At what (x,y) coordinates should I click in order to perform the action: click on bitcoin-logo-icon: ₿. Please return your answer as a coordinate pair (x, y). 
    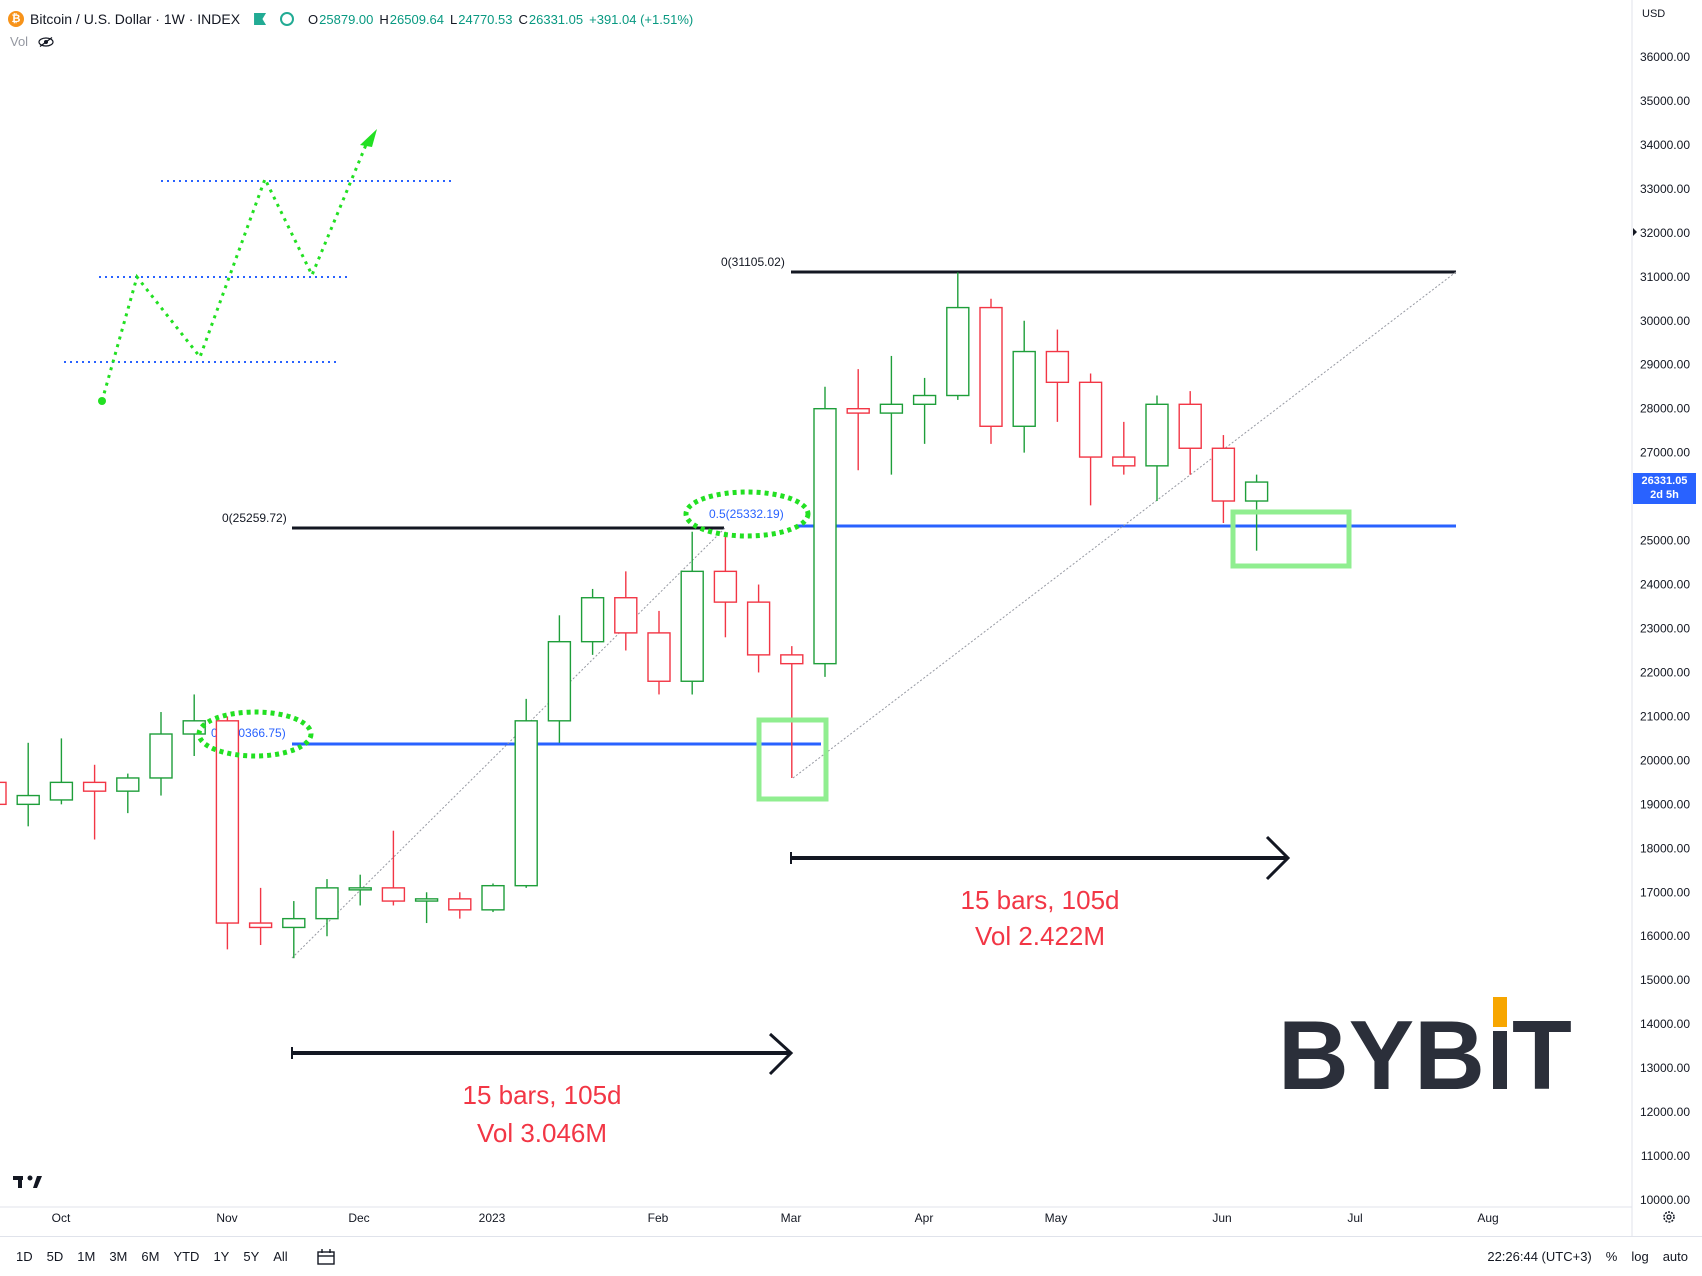
    Looking at the image, I should click on (16, 19).